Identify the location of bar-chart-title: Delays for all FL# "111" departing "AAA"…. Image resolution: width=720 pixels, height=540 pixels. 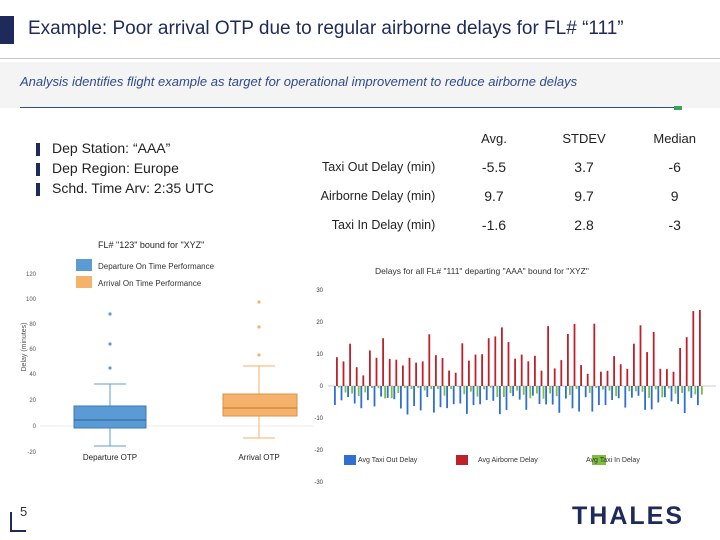
(482, 271).